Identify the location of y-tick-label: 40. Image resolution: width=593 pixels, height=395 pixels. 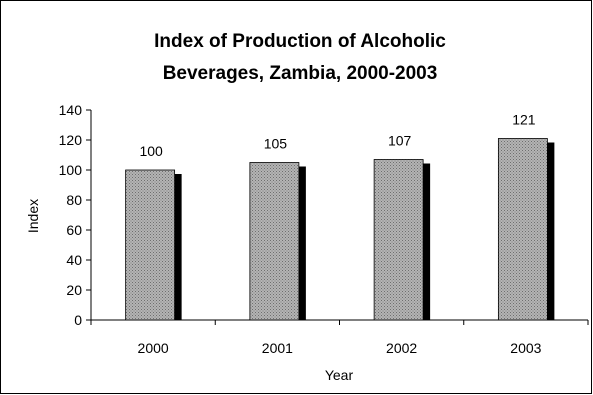
(74, 260).